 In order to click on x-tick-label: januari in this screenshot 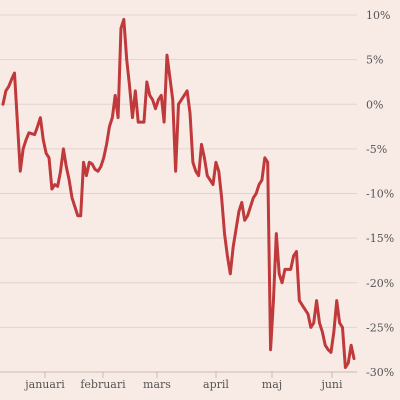, I will do `click(44, 384)`.